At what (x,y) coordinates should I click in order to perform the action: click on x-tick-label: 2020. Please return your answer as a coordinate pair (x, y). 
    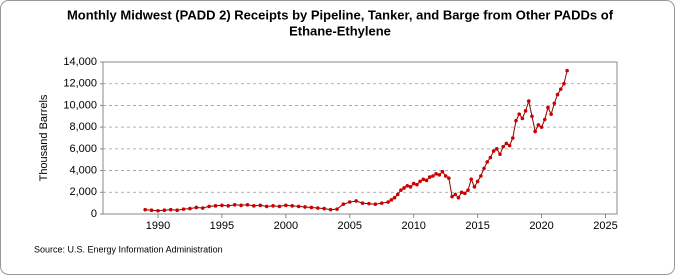
    Looking at the image, I should click on (541, 226).